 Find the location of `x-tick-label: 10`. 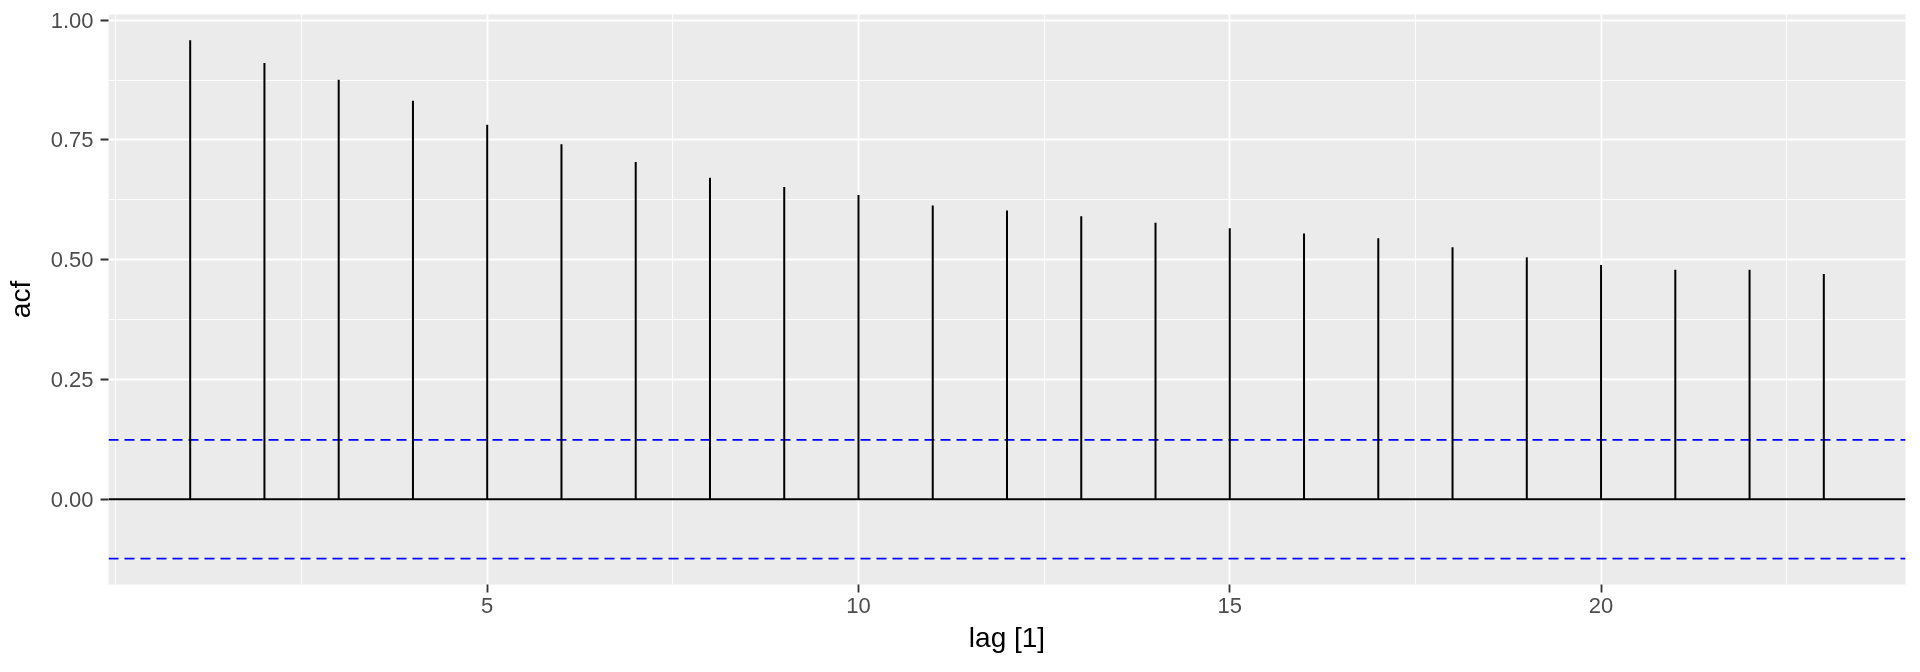

x-tick-label: 10 is located at coordinates (858, 605).